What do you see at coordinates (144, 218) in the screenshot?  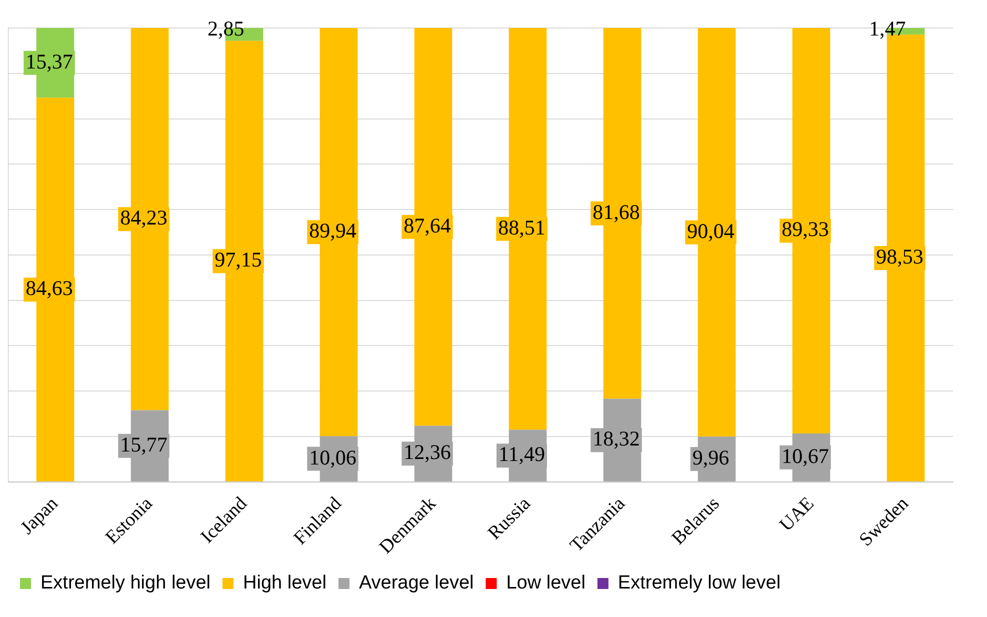 I see `data-label: 84,23` at bounding box center [144, 218].